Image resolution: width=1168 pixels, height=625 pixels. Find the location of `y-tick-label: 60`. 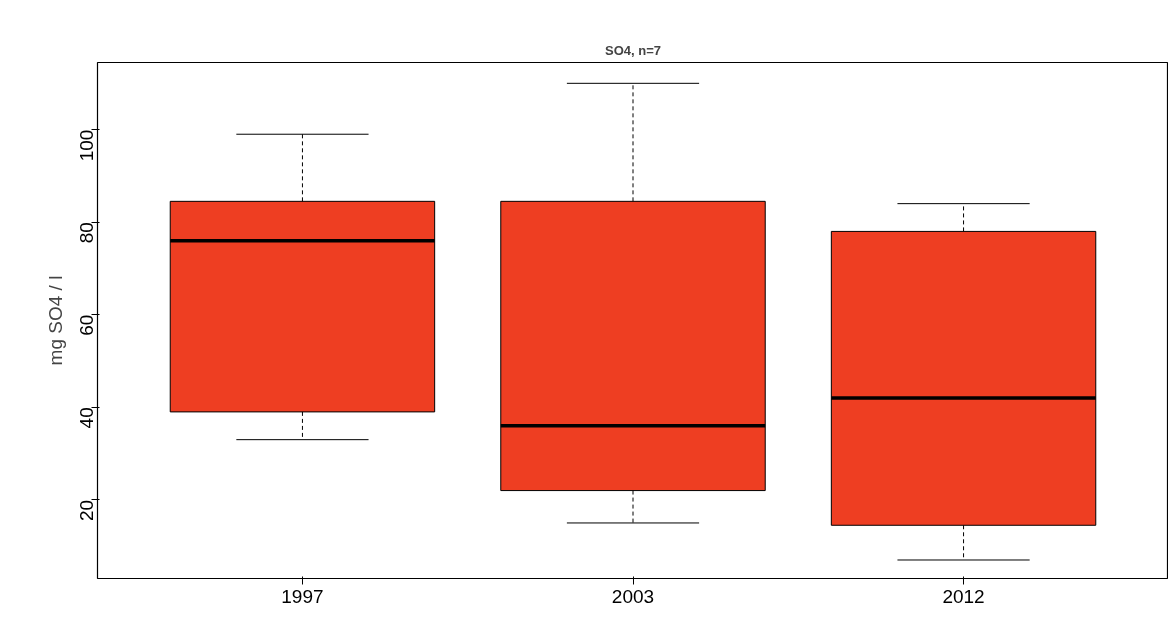

y-tick-label: 60 is located at coordinates (86, 325).